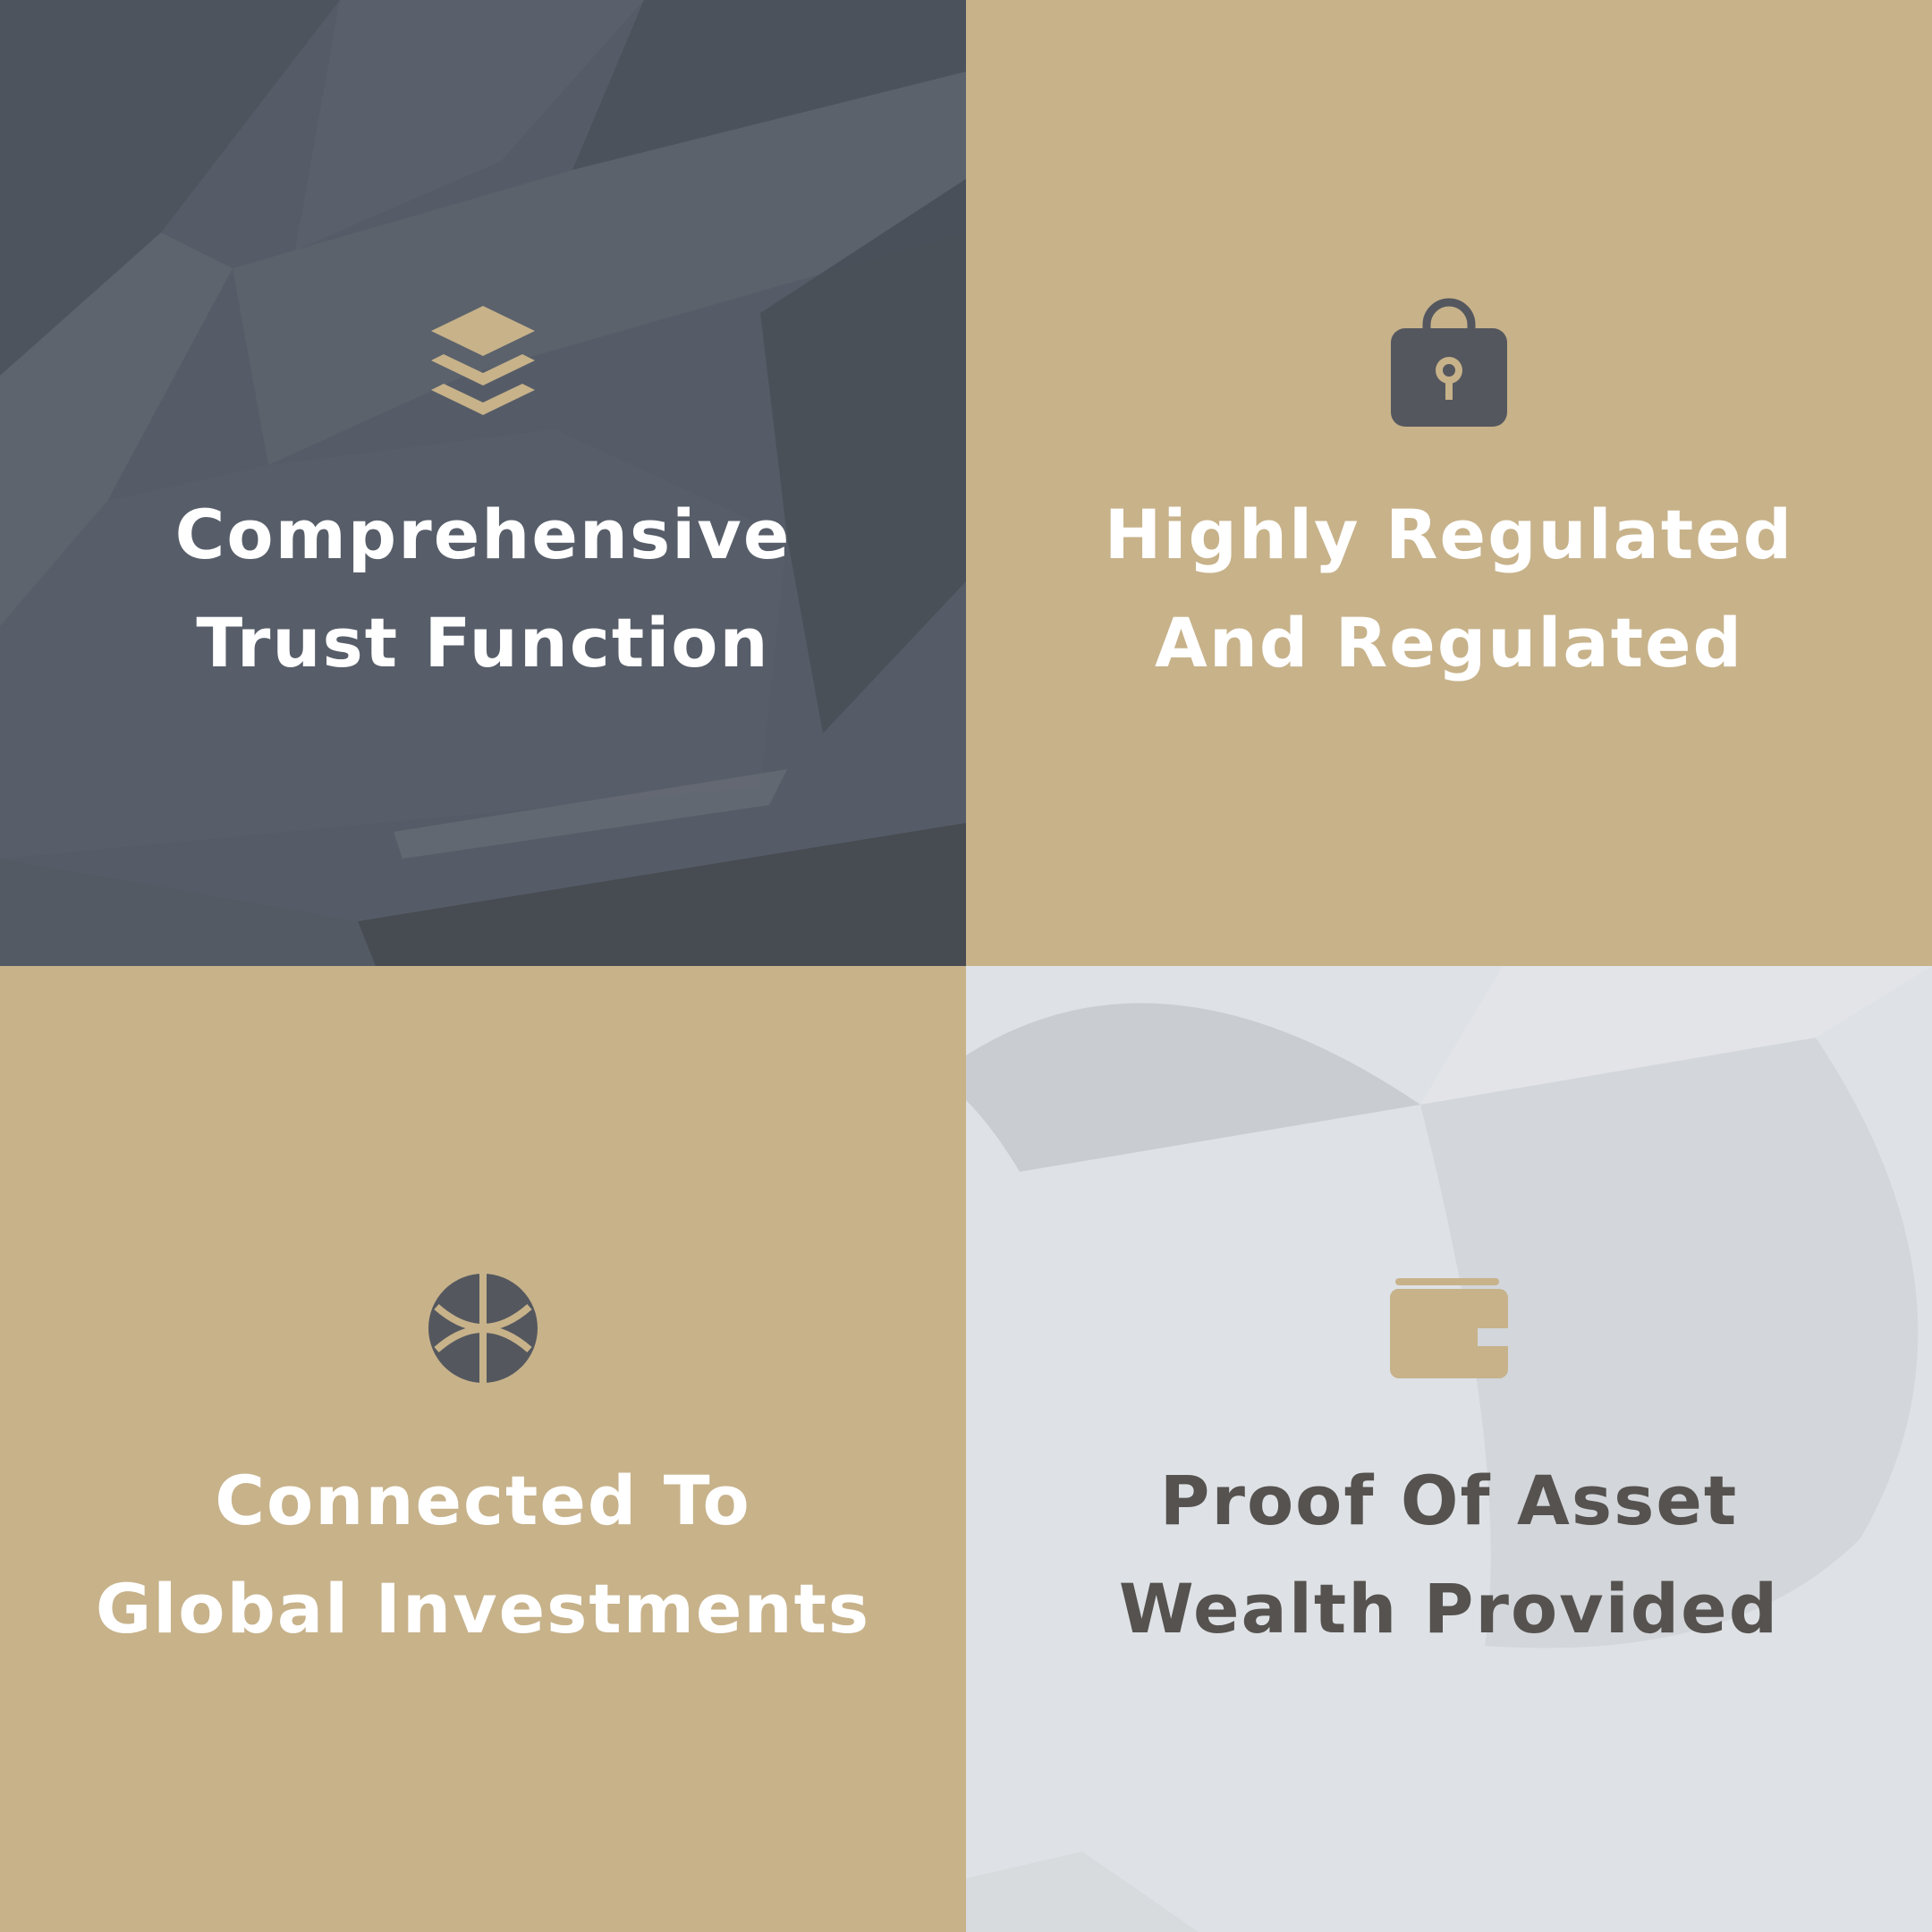 The image size is (1932, 1932). I want to click on feature-title-line2: And Regulated, so click(1449, 642).